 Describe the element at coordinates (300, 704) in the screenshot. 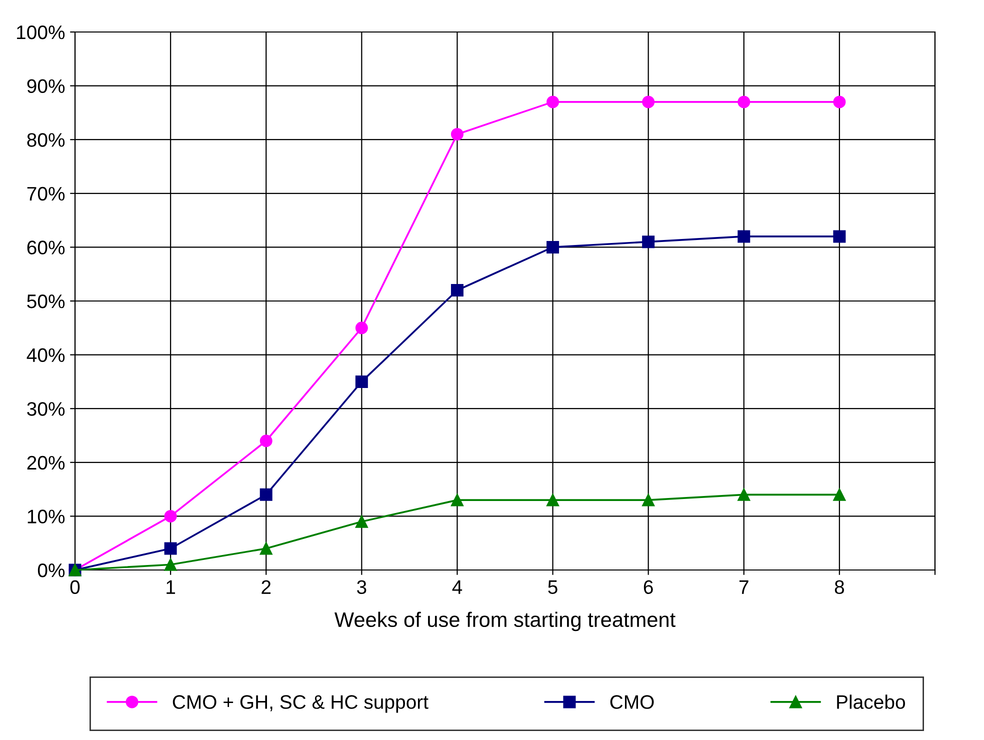

I see `legend-label: CMO + GH, SC & HC support` at that location.